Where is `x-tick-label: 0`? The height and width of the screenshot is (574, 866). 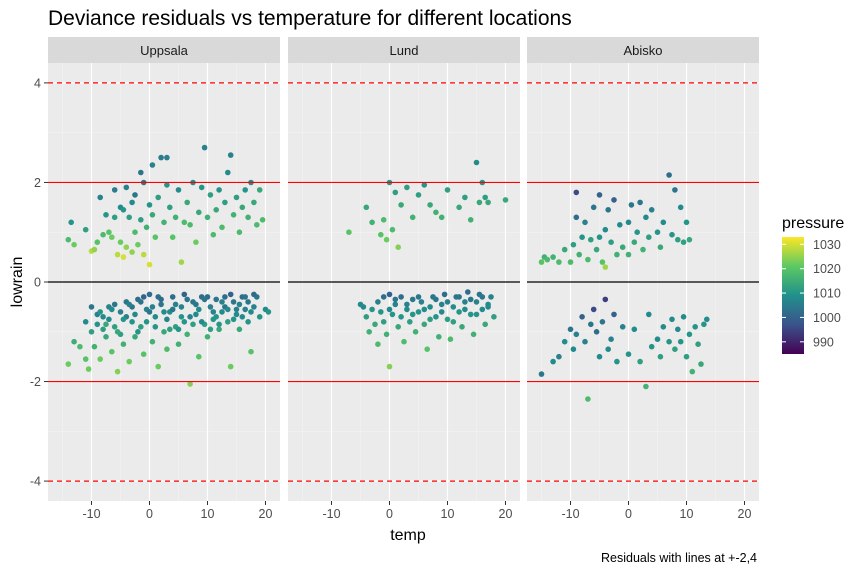 x-tick-label: 0 is located at coordinates (389, 514).